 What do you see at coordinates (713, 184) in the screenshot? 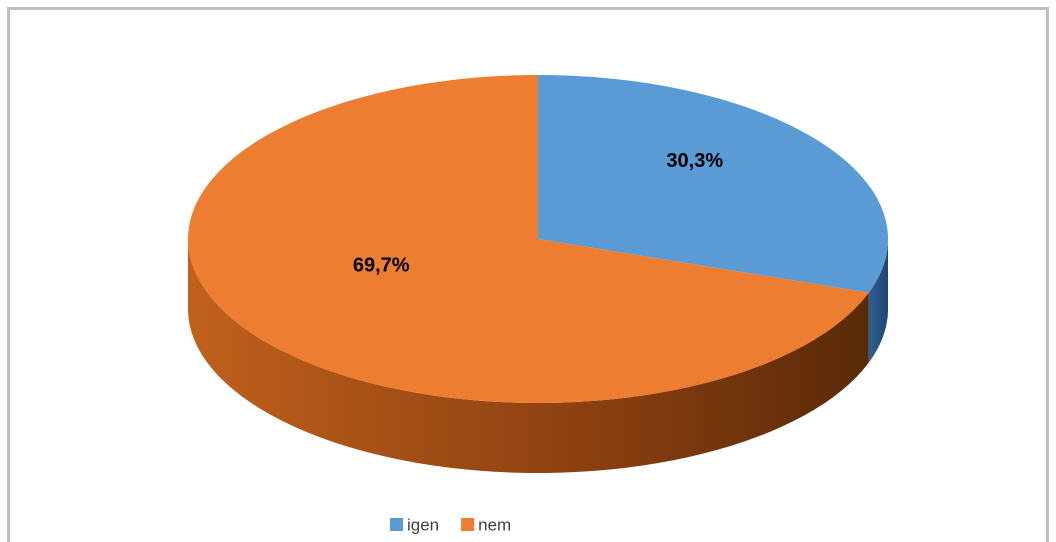
I see `pie-slice` at bounding box center [713, 184].